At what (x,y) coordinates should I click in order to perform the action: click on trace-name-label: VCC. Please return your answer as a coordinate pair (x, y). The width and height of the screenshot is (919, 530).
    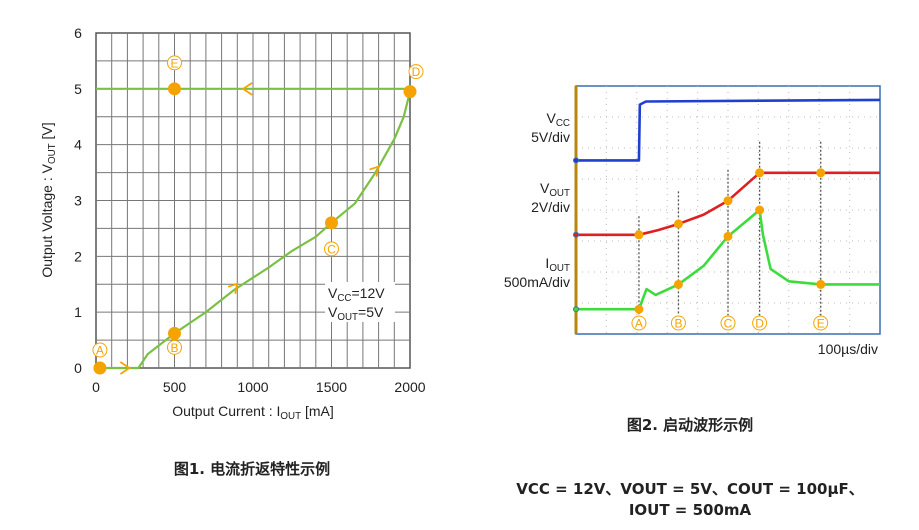
    Looking at the image, I should click on (559, 119).